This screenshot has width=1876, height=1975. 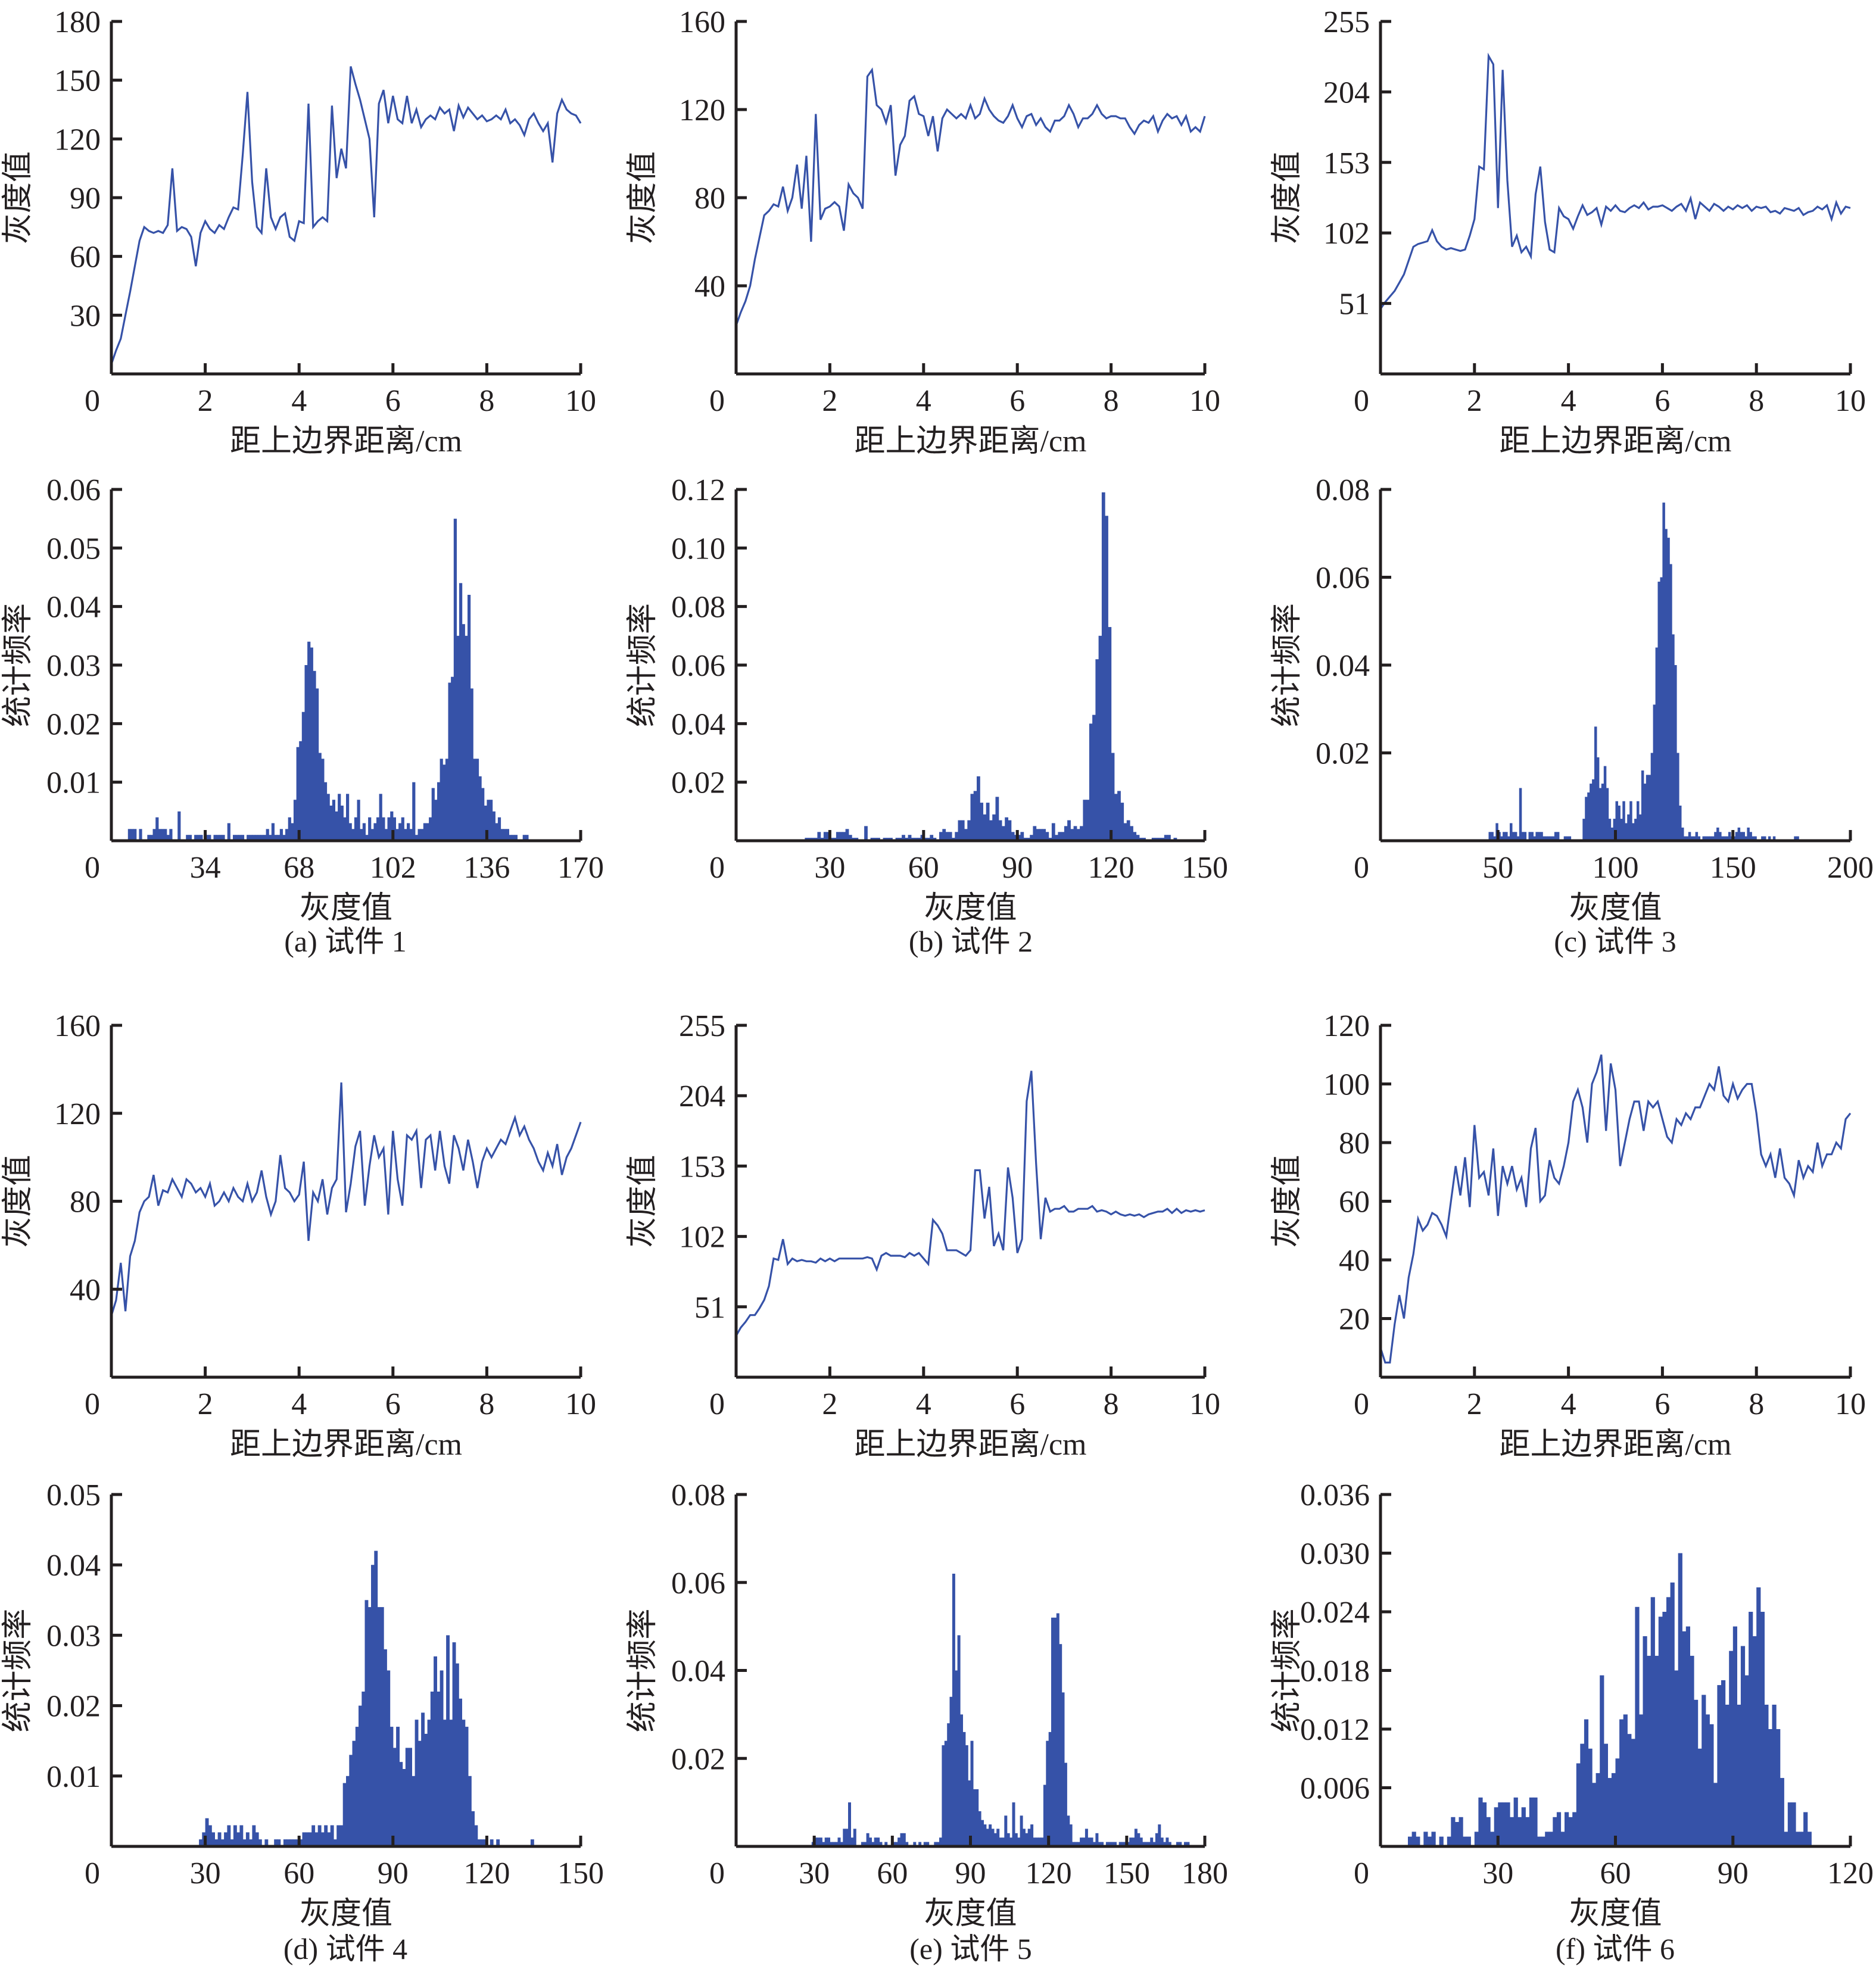 I want to click on d-profile-y-tick-label: 40, so click(x=85, y=1290).